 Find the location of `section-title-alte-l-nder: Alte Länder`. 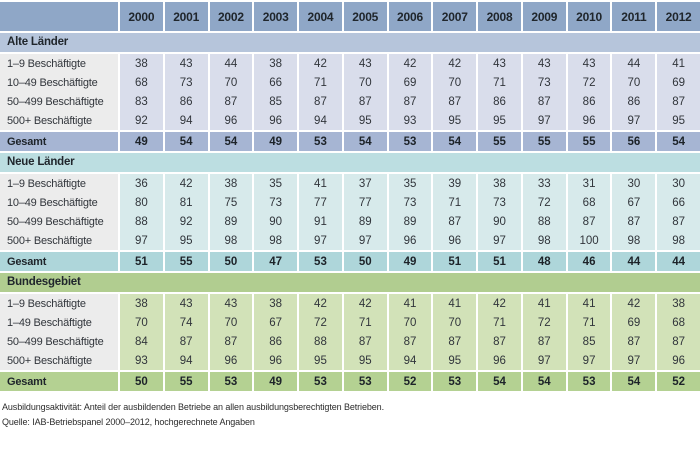

section-title-alte-l-nder: Alte Länder is located at coordinates (350, 42).